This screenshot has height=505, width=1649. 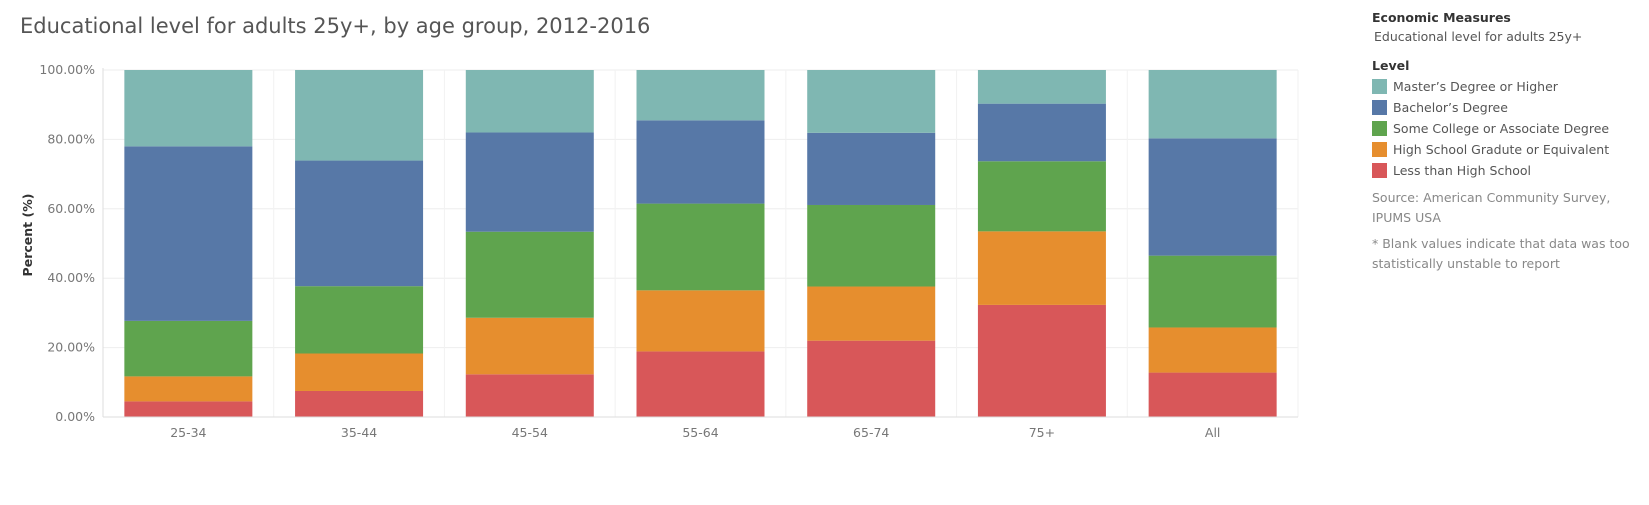 I want to click on legend-item: Less than High School, so click(x=1507, y=170).